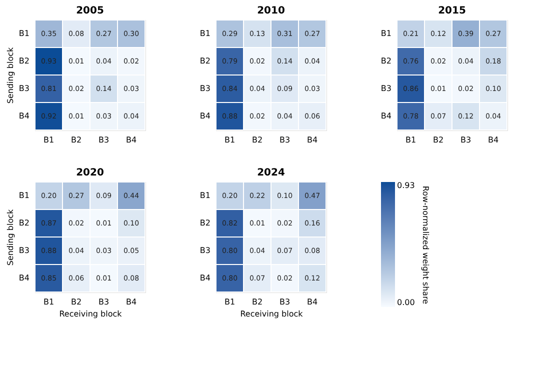 The image size is (550, 377). What do you see at coordinates (452, 11) in the screenshot?
I see `chart-title: 2015` at bounding box center [452, 11].